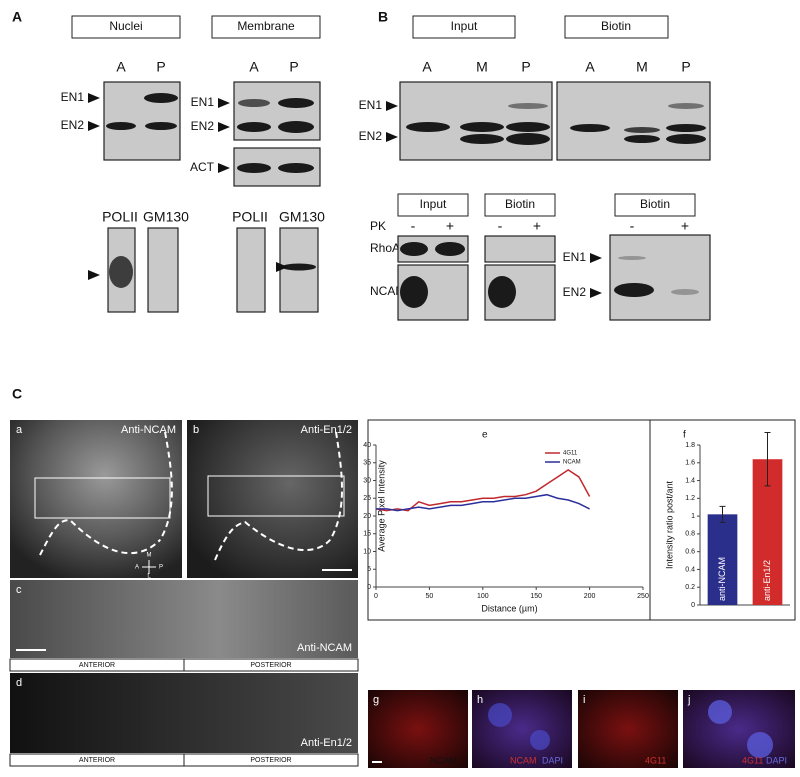 The width and height of the screenshot is (800, 777). Describe the element at coordinates (767, 459) in the screenshot. I see `error-bar` at that location.